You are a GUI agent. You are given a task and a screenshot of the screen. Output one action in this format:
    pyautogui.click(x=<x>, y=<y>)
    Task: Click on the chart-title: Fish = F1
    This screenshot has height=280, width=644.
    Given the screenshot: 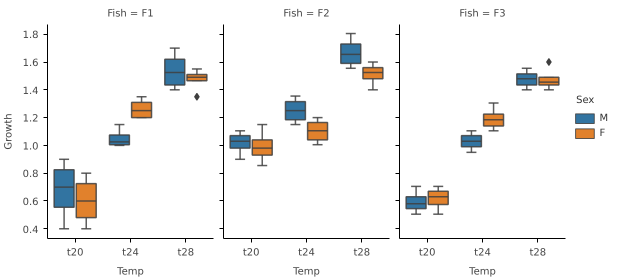 What is the action you would take?
    pyautogui.click(x=130, y=14)
    